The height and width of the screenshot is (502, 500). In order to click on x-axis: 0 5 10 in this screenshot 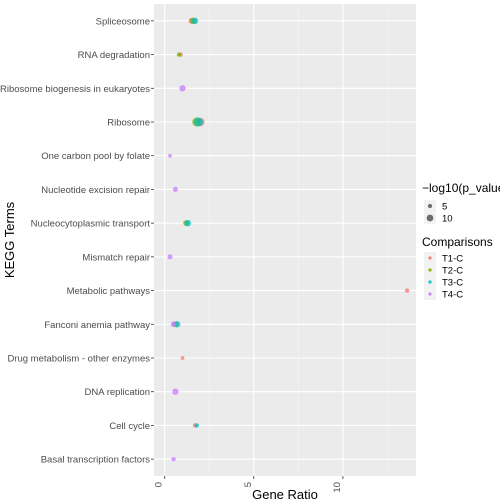, I will do `click(249, 484)`.